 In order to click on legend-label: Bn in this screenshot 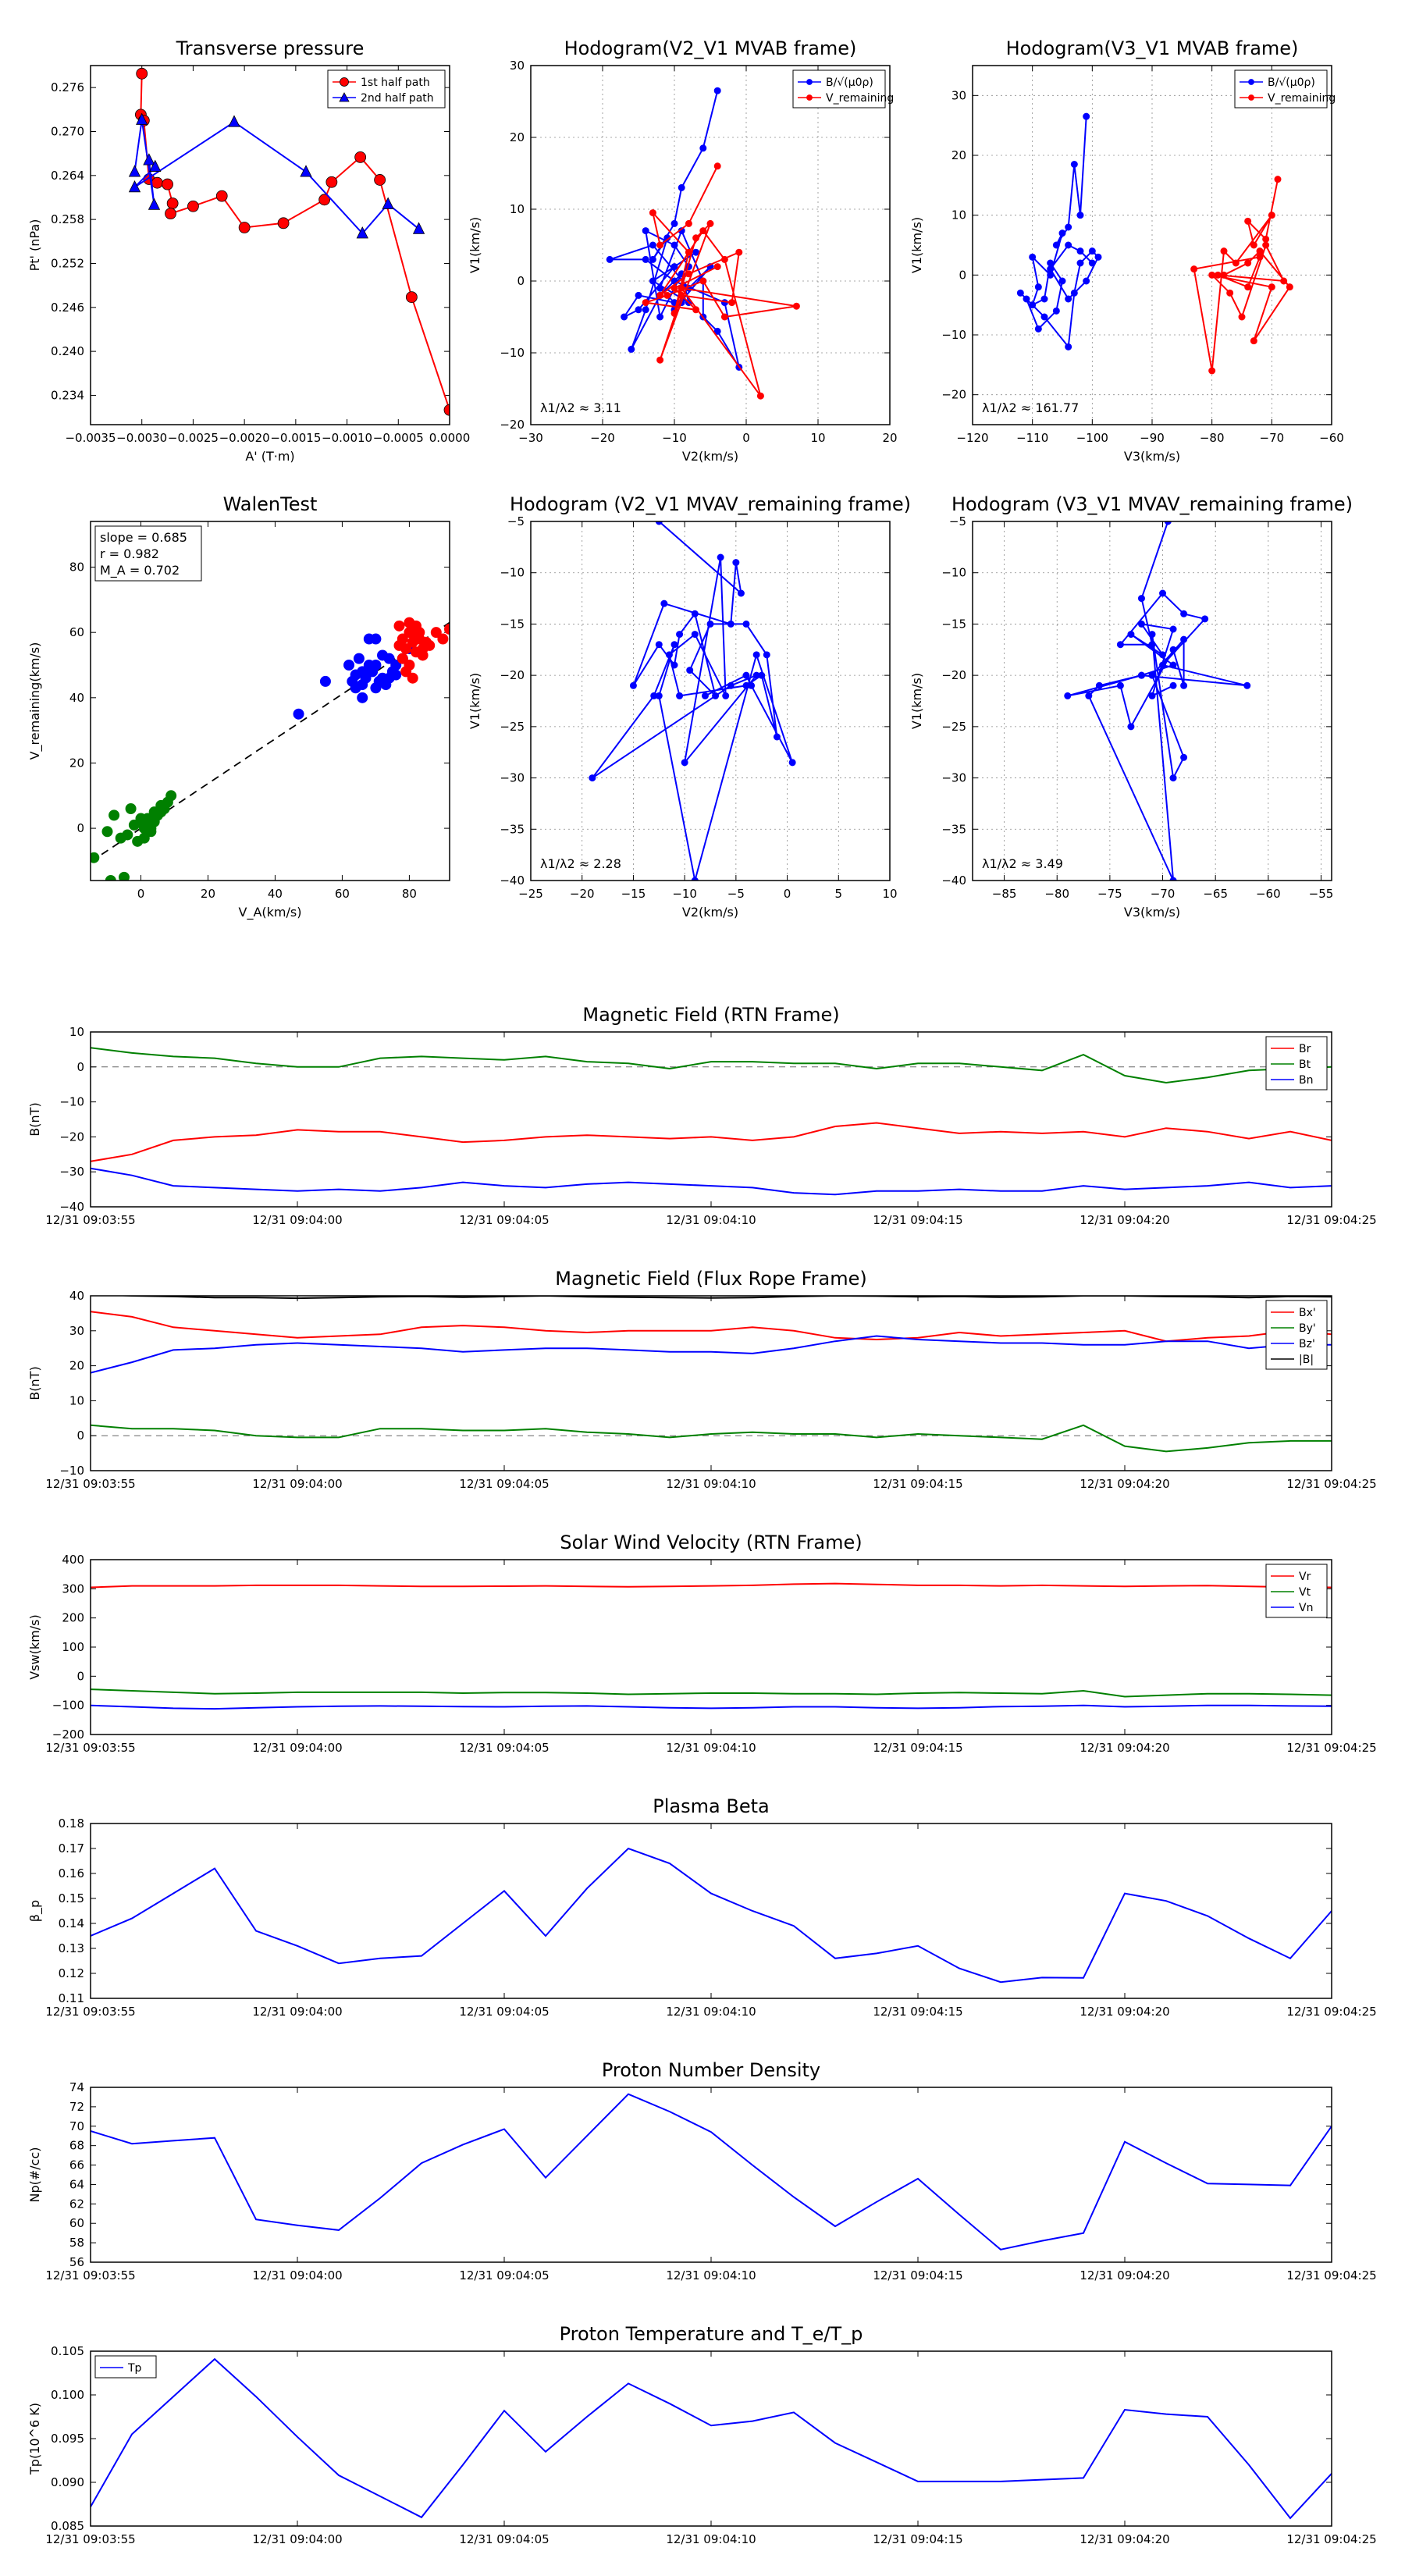, I will do `click(1306, 1080)`.